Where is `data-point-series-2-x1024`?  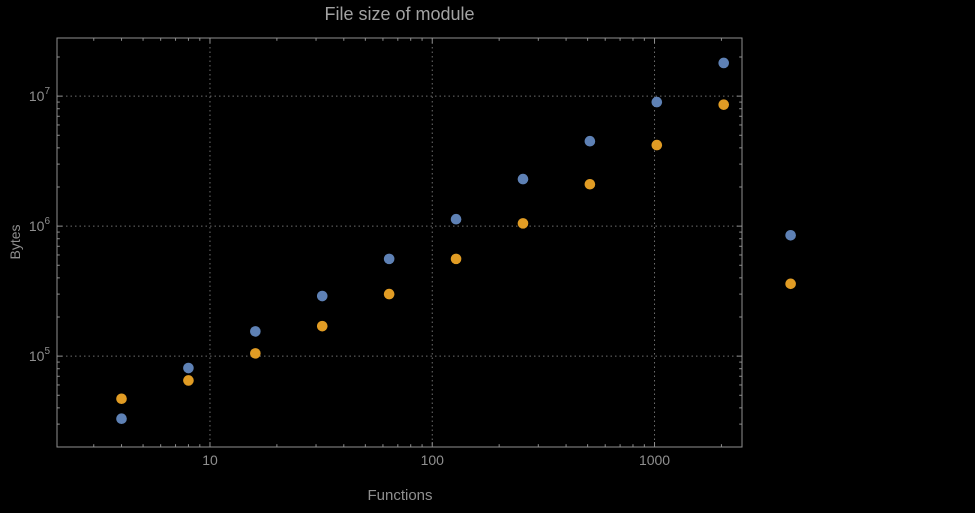
data-point-series-2-x1024 is located at coordinates (657, 145).